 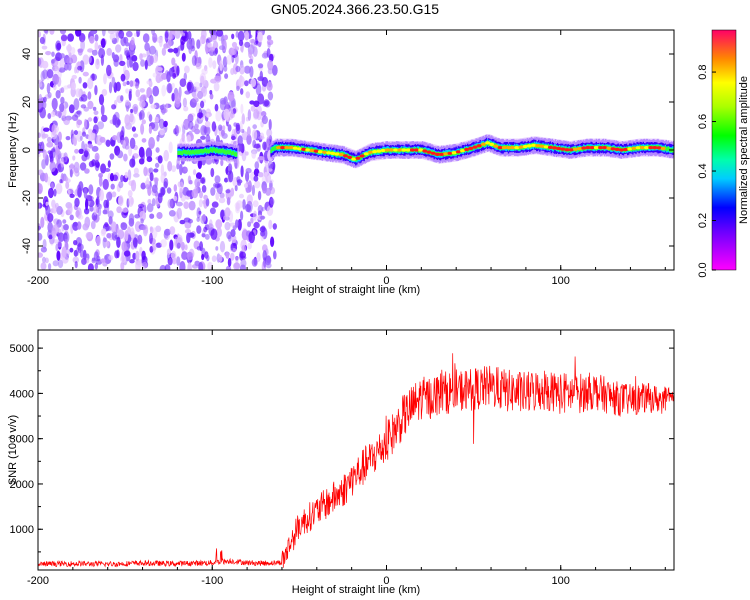 I want to click on heatmap-y-tick-label: 20, so click(x=27, y=102).